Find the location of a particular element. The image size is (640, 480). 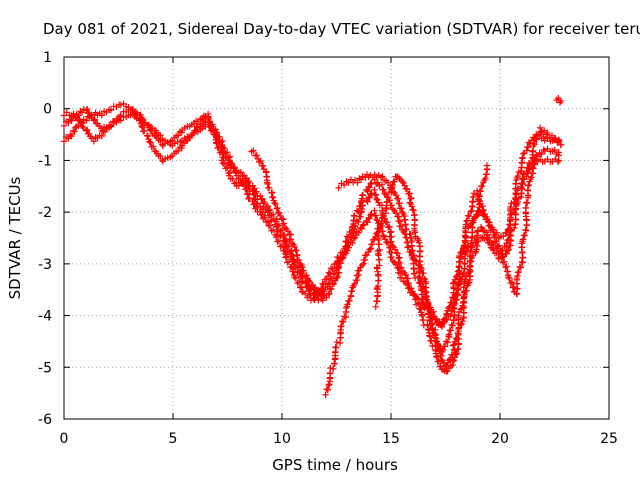

x-tick-label: 10 is located at coordinates (282, 439).